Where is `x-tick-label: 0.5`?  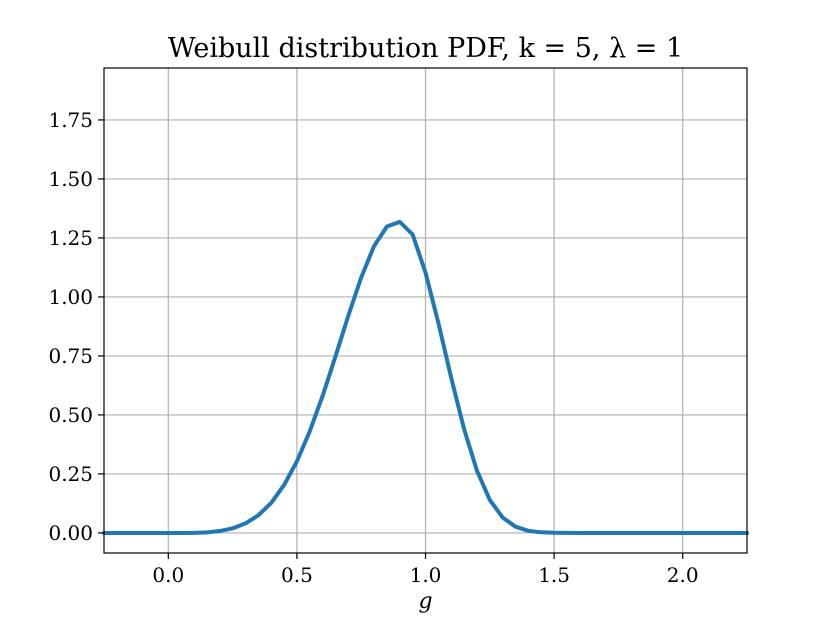
x-tick-label: 0.5 is located at coordinates (297, 575).